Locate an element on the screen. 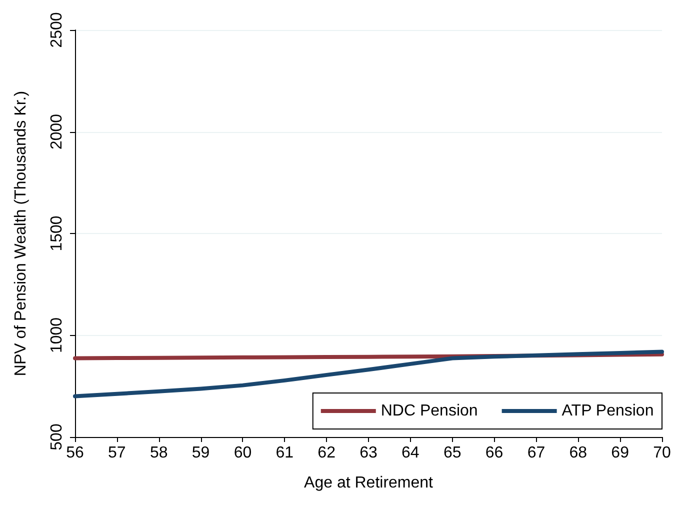  x-tick-label: 62 is located at coordinates (327, 453).